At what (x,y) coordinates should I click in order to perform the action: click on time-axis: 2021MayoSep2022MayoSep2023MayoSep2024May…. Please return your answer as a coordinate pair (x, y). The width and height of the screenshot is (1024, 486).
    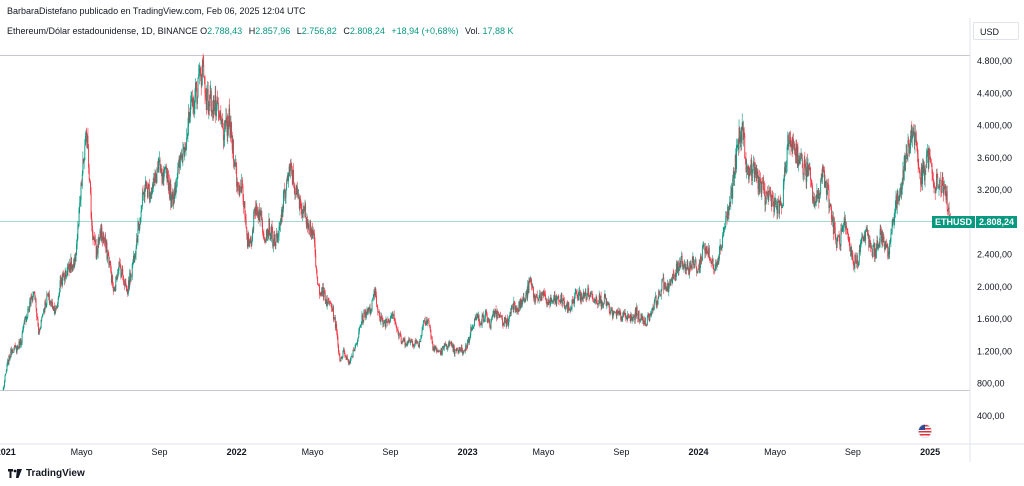
    Looking at the image, I should click on (470, 452).